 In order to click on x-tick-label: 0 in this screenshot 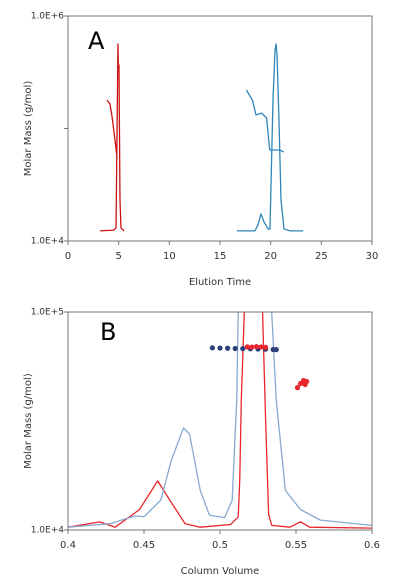, I will do `click(68, 256)`.